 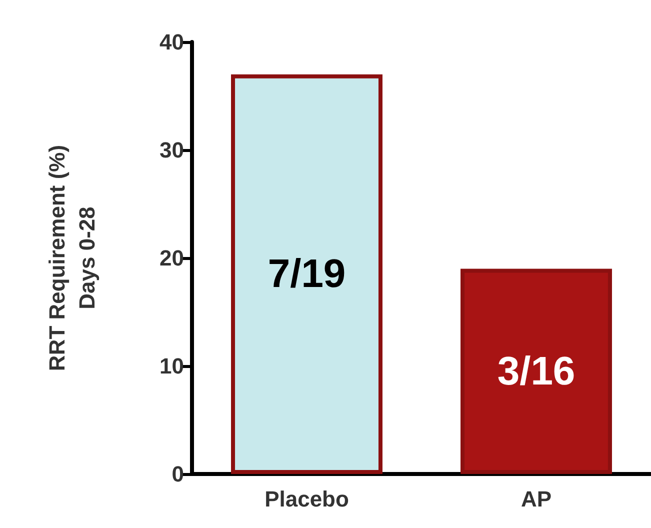 I want to click on y-axis-title: RRT Requirement (%) Days 0-28, so click(x=72, y=258).